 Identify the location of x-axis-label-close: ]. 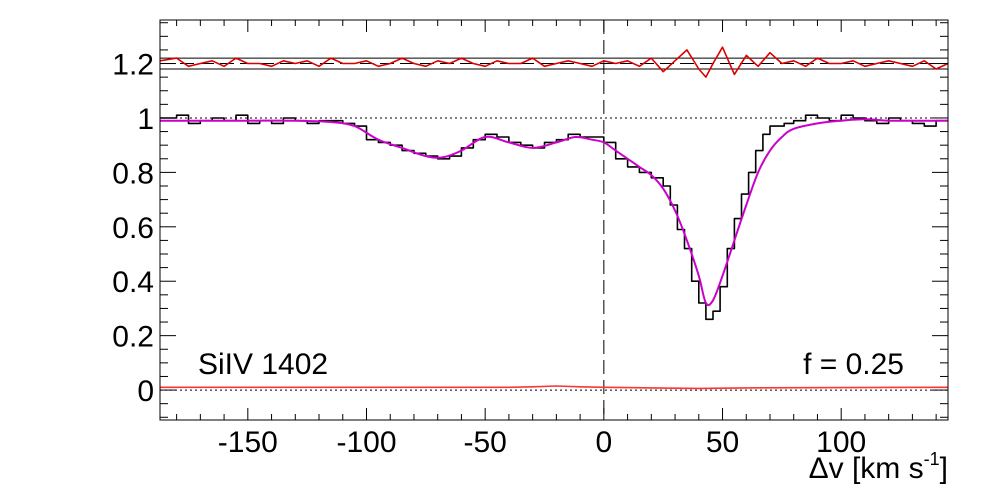
(944, 468).